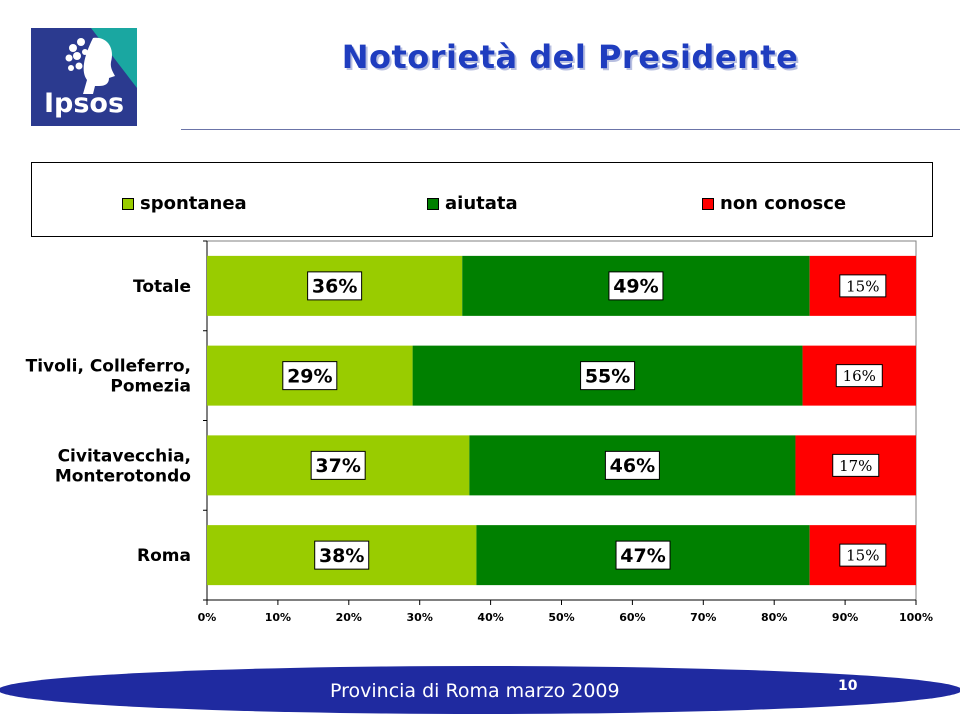 Image resolution: width=960 pixels, height=720 pixels. I want to click on page-number: 10, so click(848, 686).